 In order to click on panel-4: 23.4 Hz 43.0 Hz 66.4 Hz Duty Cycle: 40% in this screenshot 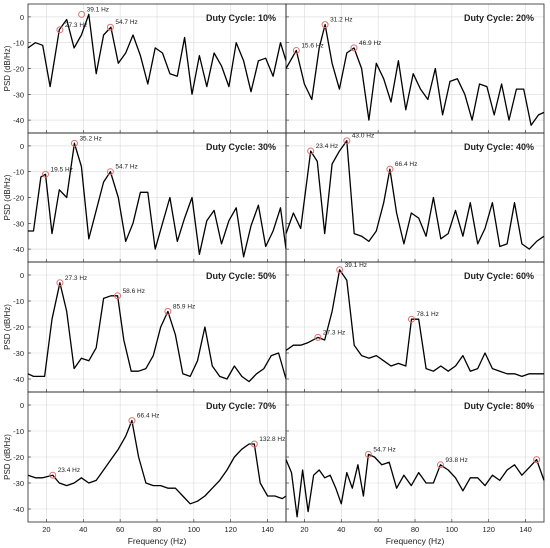, I will do `click(415, 197)`.